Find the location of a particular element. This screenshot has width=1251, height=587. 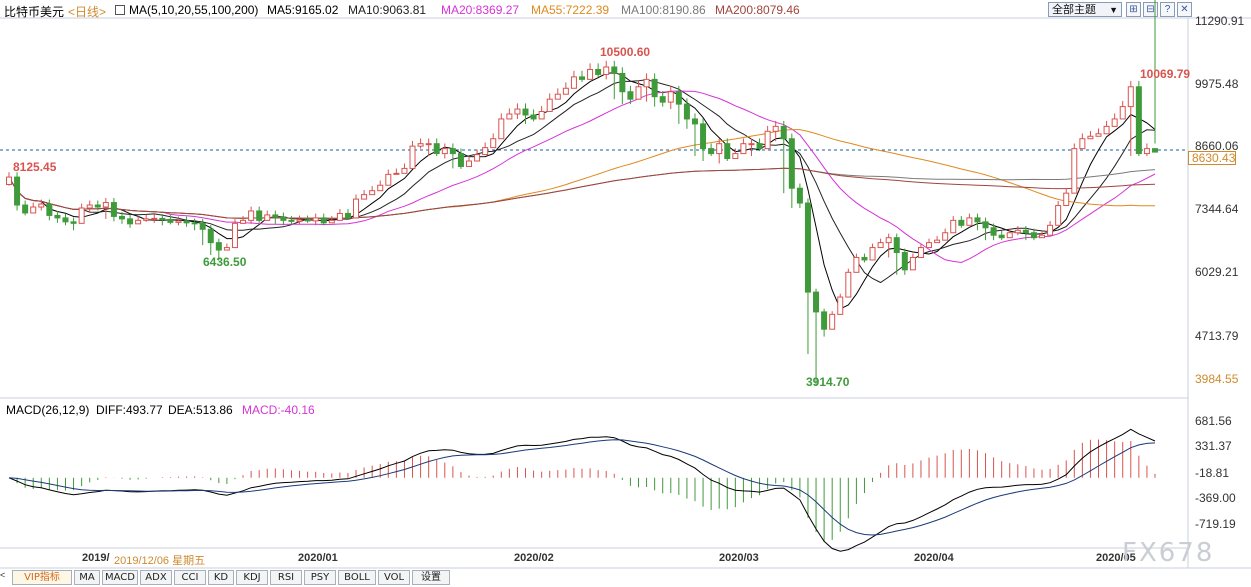

tab-settings: 设置 is located at coordinates (431, 577).